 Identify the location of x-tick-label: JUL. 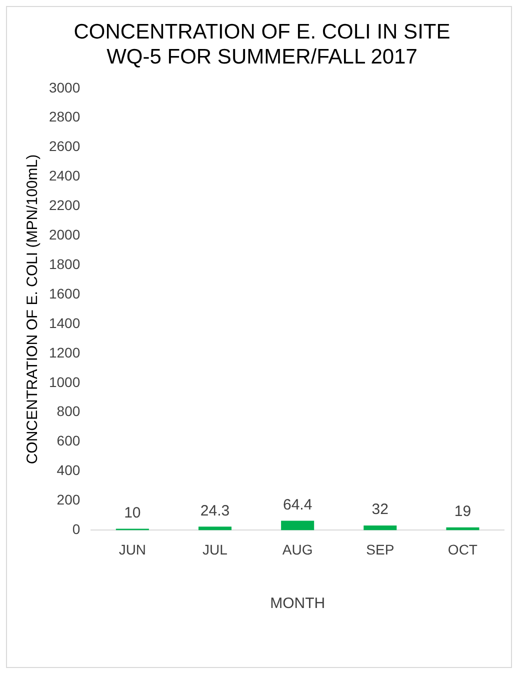
(215, 549).